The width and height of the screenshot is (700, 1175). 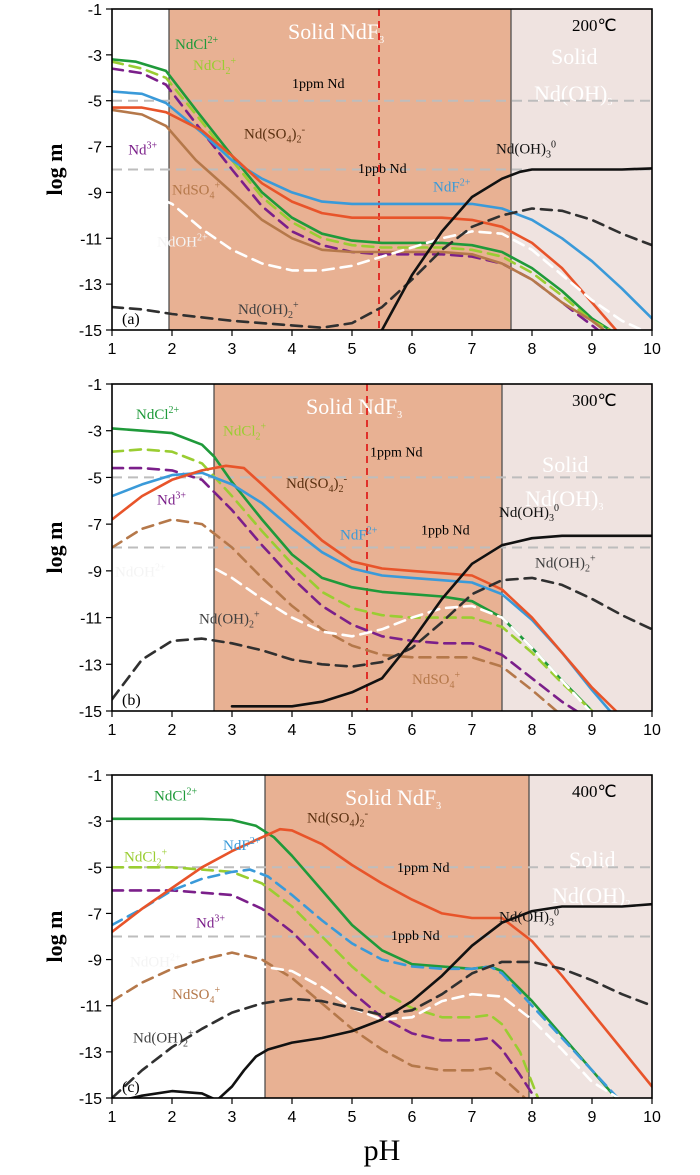 What do you see at coordinates (472, 730) in the screenshot?
I see `x-tick-label: 7` at bounding box center [472, 730].